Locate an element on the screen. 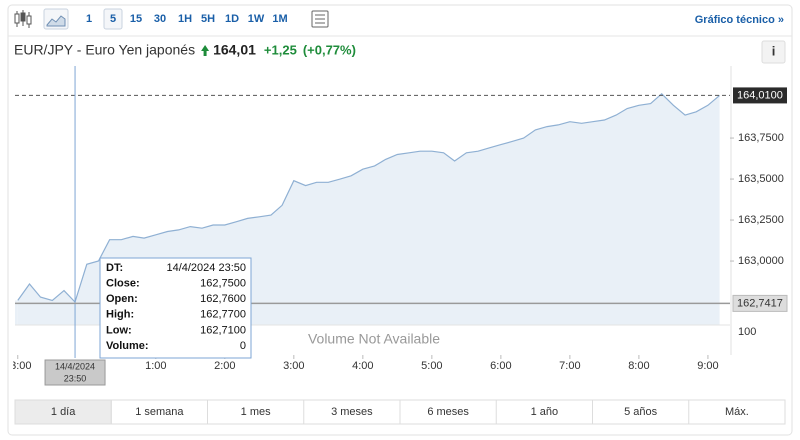  change: +1,25 is located at coordinates (280, 49).